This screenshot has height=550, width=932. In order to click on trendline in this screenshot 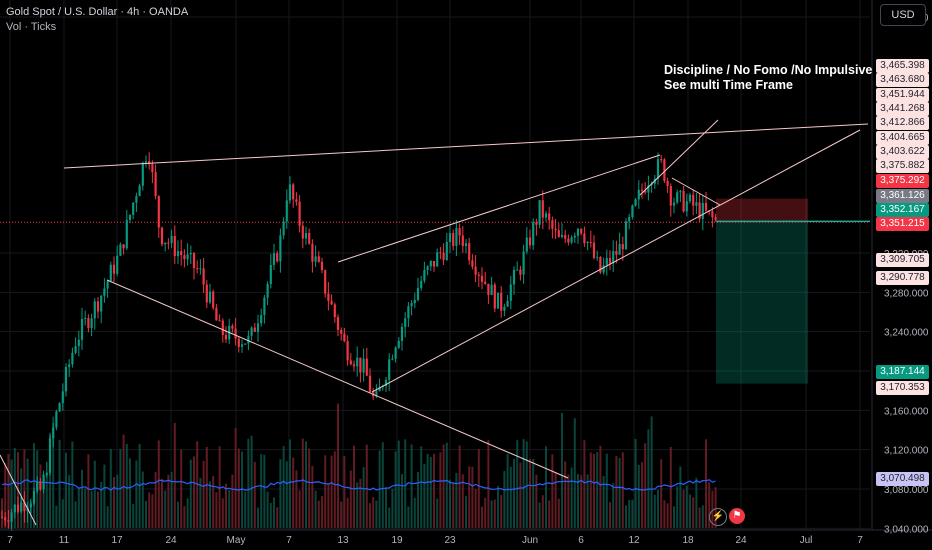, I will do `click(679, 157)`.